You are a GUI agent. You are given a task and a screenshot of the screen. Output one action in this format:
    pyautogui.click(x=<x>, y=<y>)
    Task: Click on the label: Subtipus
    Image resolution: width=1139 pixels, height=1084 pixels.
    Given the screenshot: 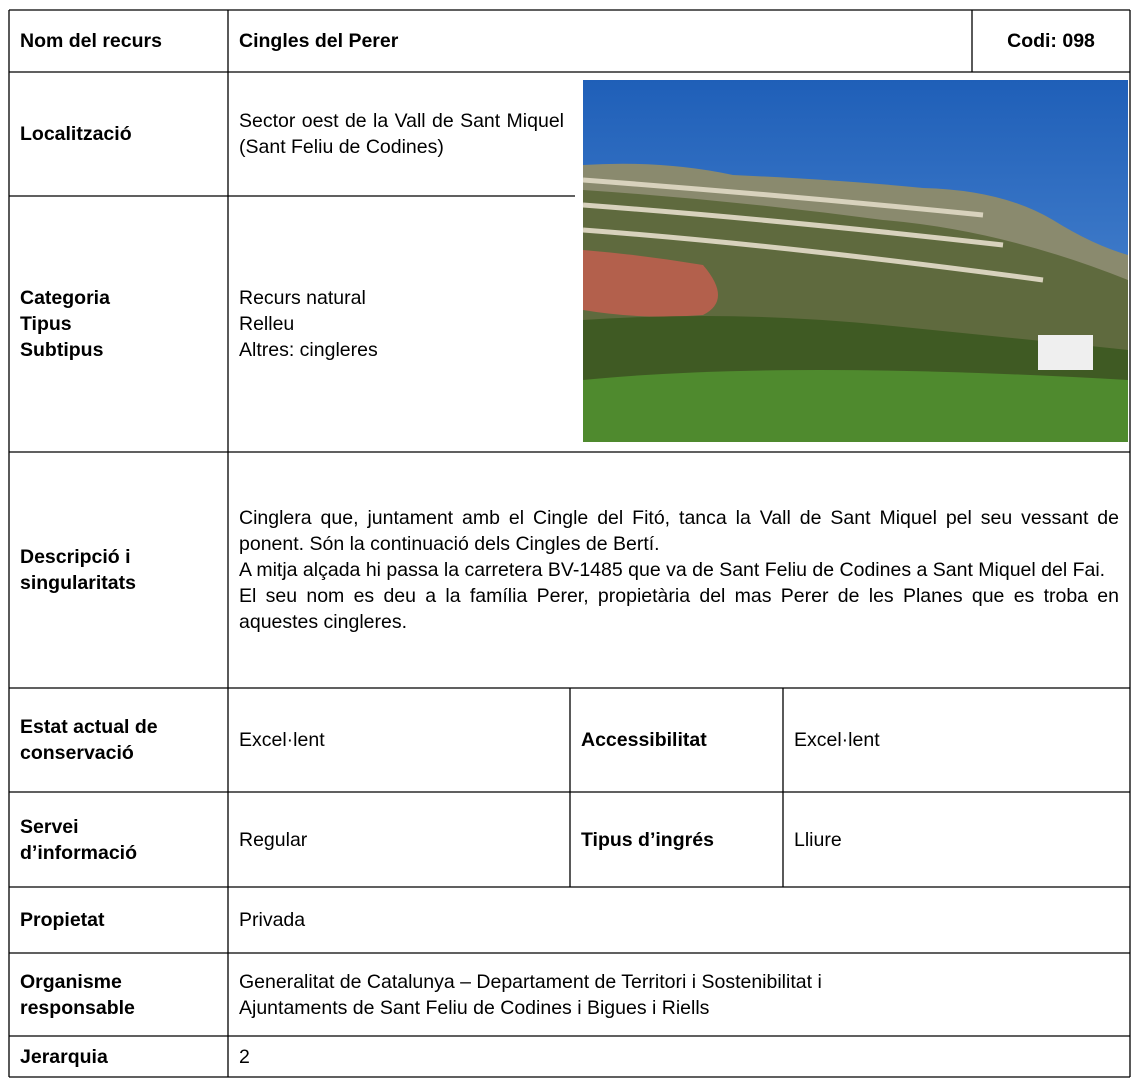 What is the action you would take?
    pyautogui.click(x=62, y=350)
    